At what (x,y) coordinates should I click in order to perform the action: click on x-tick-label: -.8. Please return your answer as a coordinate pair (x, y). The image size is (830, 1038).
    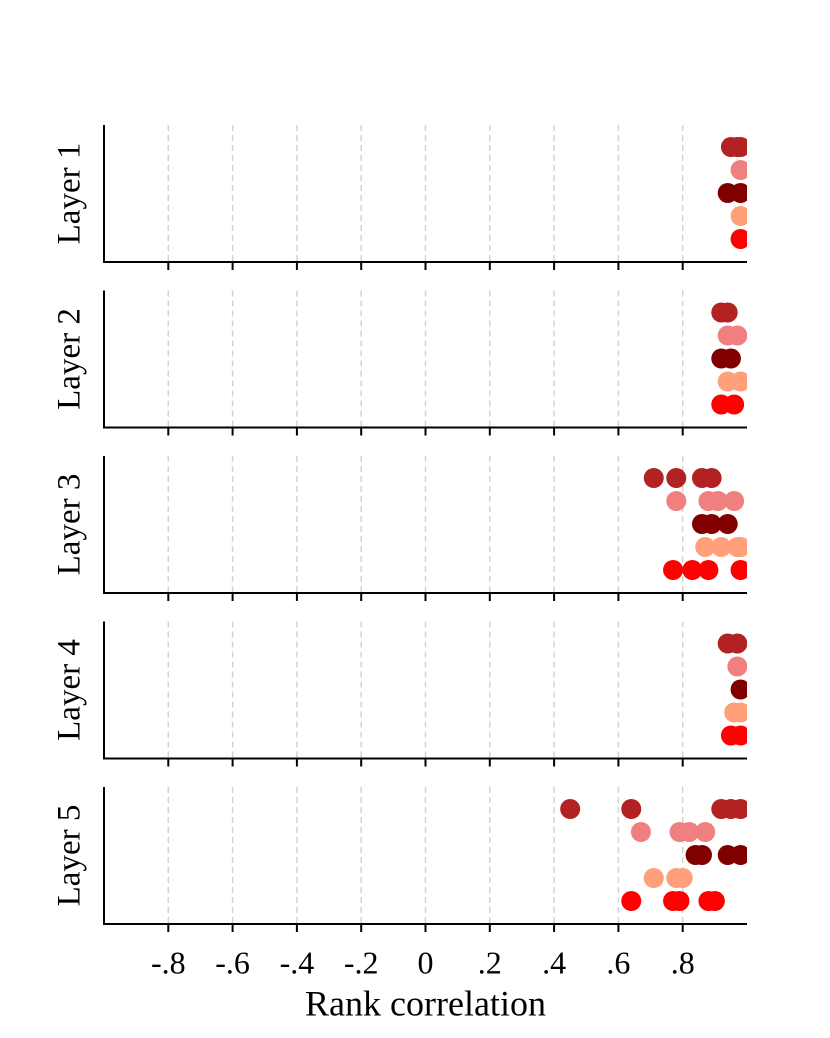
    Looking at the image, I should click on (168, 962).